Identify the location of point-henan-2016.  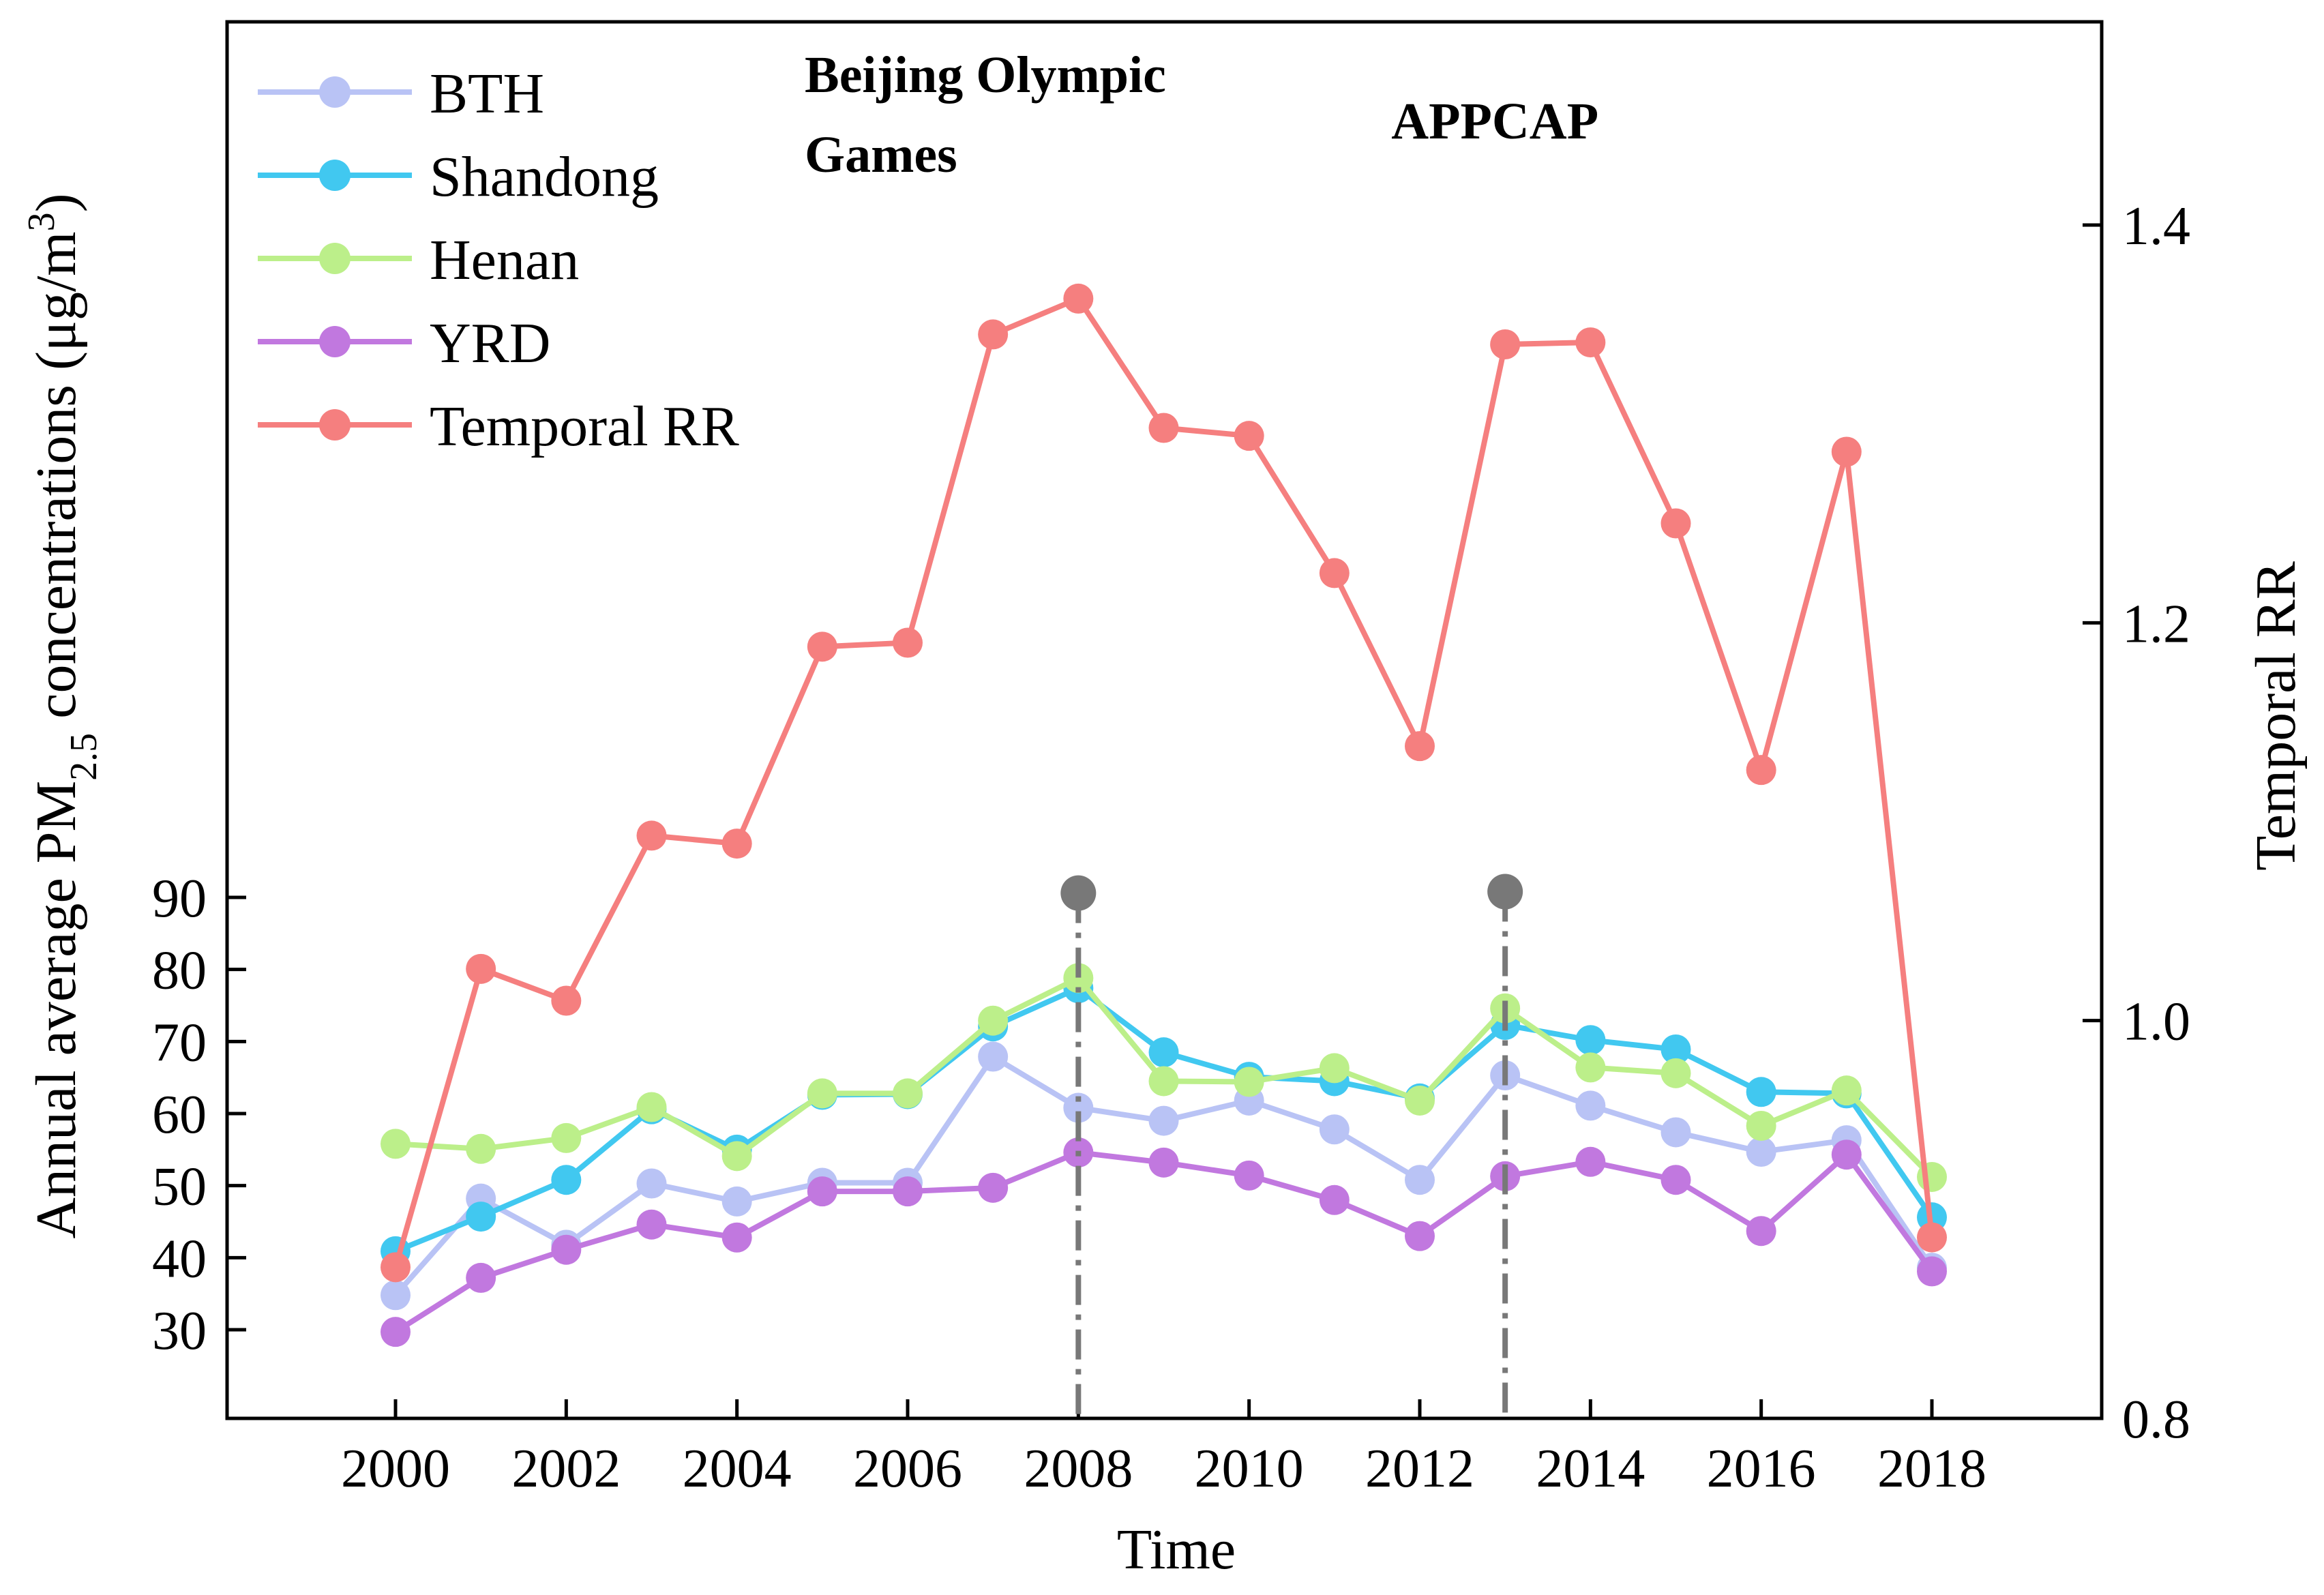
(1761, 1125).